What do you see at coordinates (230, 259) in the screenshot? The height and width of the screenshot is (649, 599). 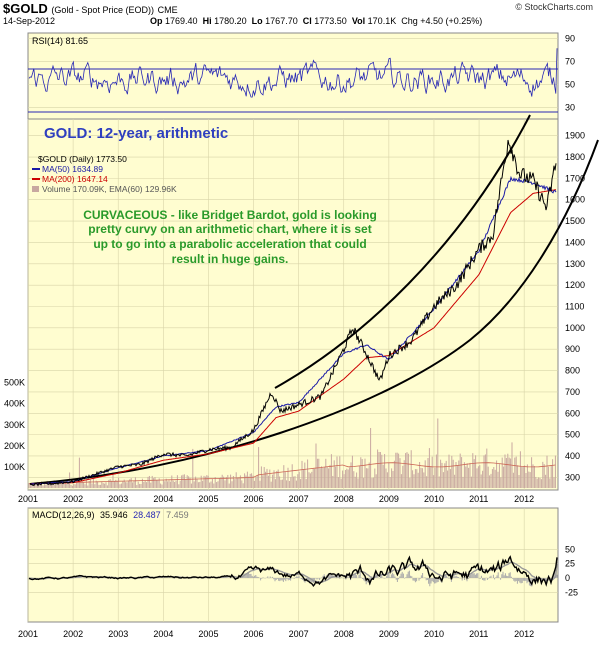 I see `annotation-line-4: result in huge gains.` at bounding box center [230, 259].